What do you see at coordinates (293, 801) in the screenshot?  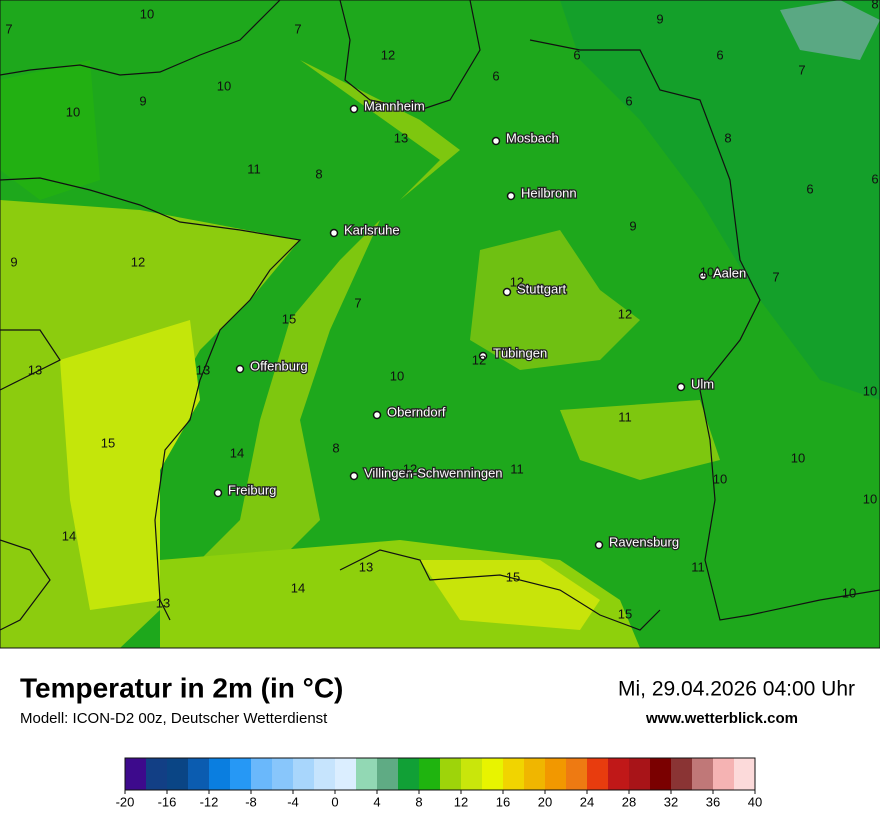 I see `colorbar-tick-label: -4` at bounding box center [293, 801].